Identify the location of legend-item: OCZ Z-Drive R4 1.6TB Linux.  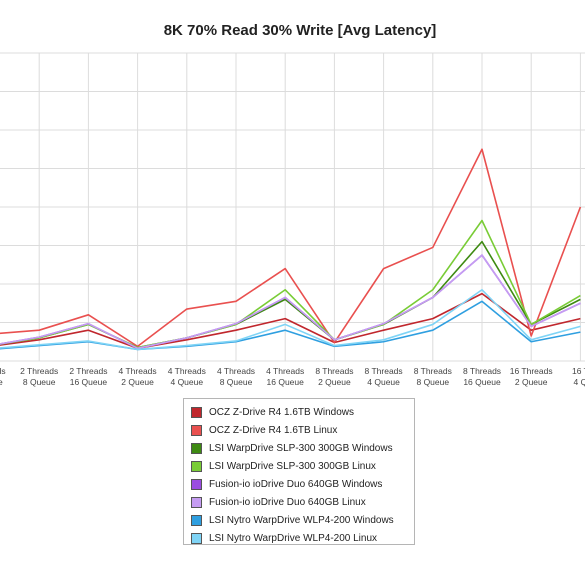
(302, 430).